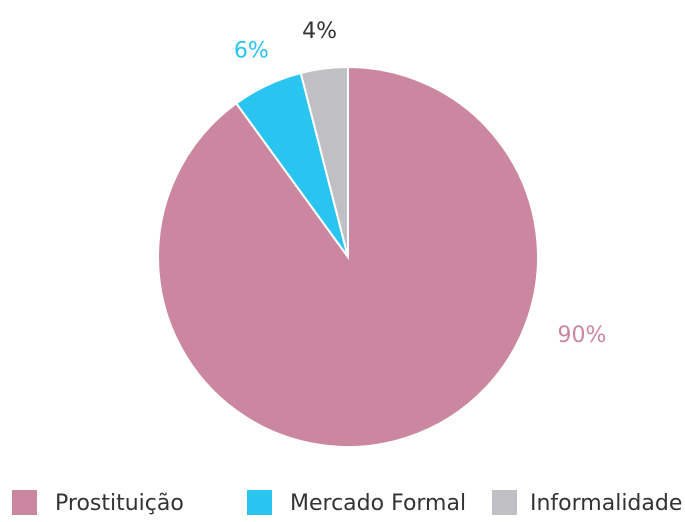 The width and height of the screenshot is (685, 522). What do you see at coordinates (324, 161) in the screenshot?
I see `pie-slice` at bounding box center [324, 161].